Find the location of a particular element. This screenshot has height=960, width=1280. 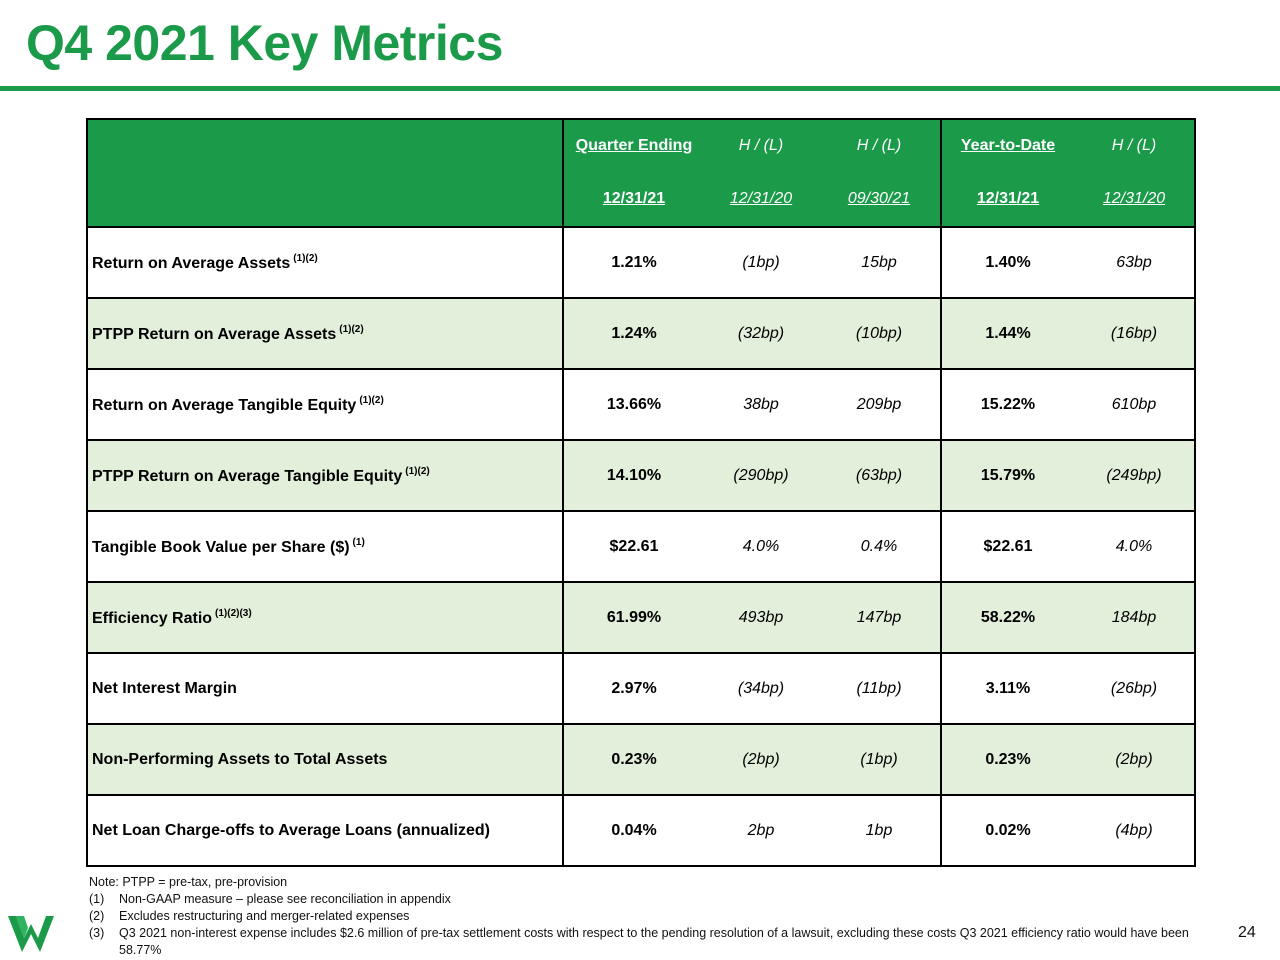

metric-label: Efficiency Ratio (1)(2)(3) is located at coordinates (325, 617).